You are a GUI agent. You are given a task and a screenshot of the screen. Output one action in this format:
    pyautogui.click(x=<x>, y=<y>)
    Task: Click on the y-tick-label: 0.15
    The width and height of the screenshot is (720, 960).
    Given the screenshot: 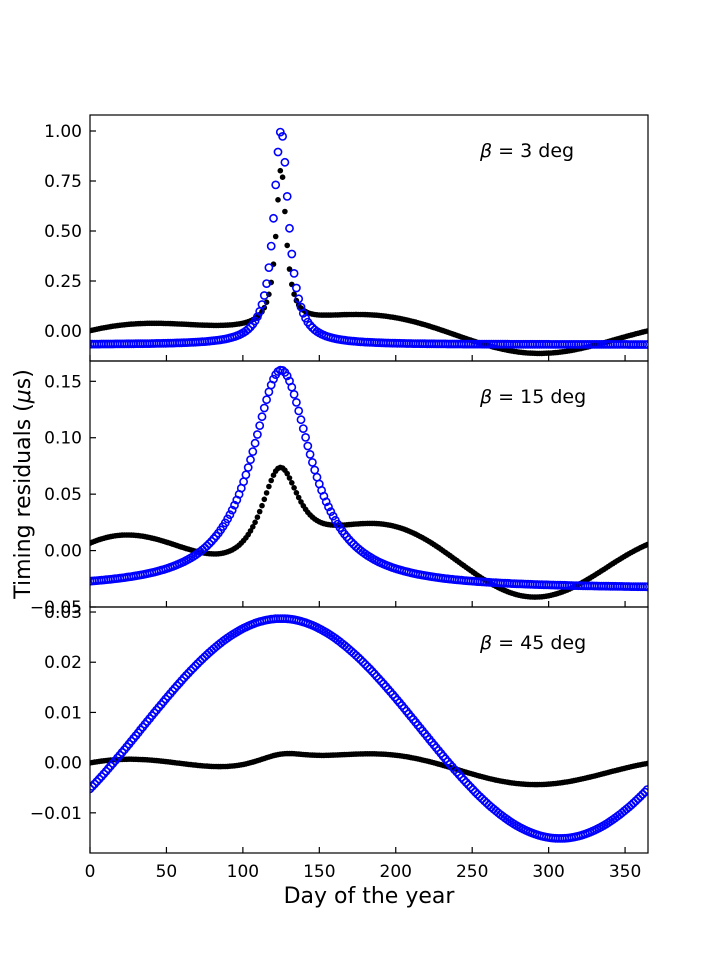 What is the action you would take?
    pyautogui.click(x=63, y=382)
    